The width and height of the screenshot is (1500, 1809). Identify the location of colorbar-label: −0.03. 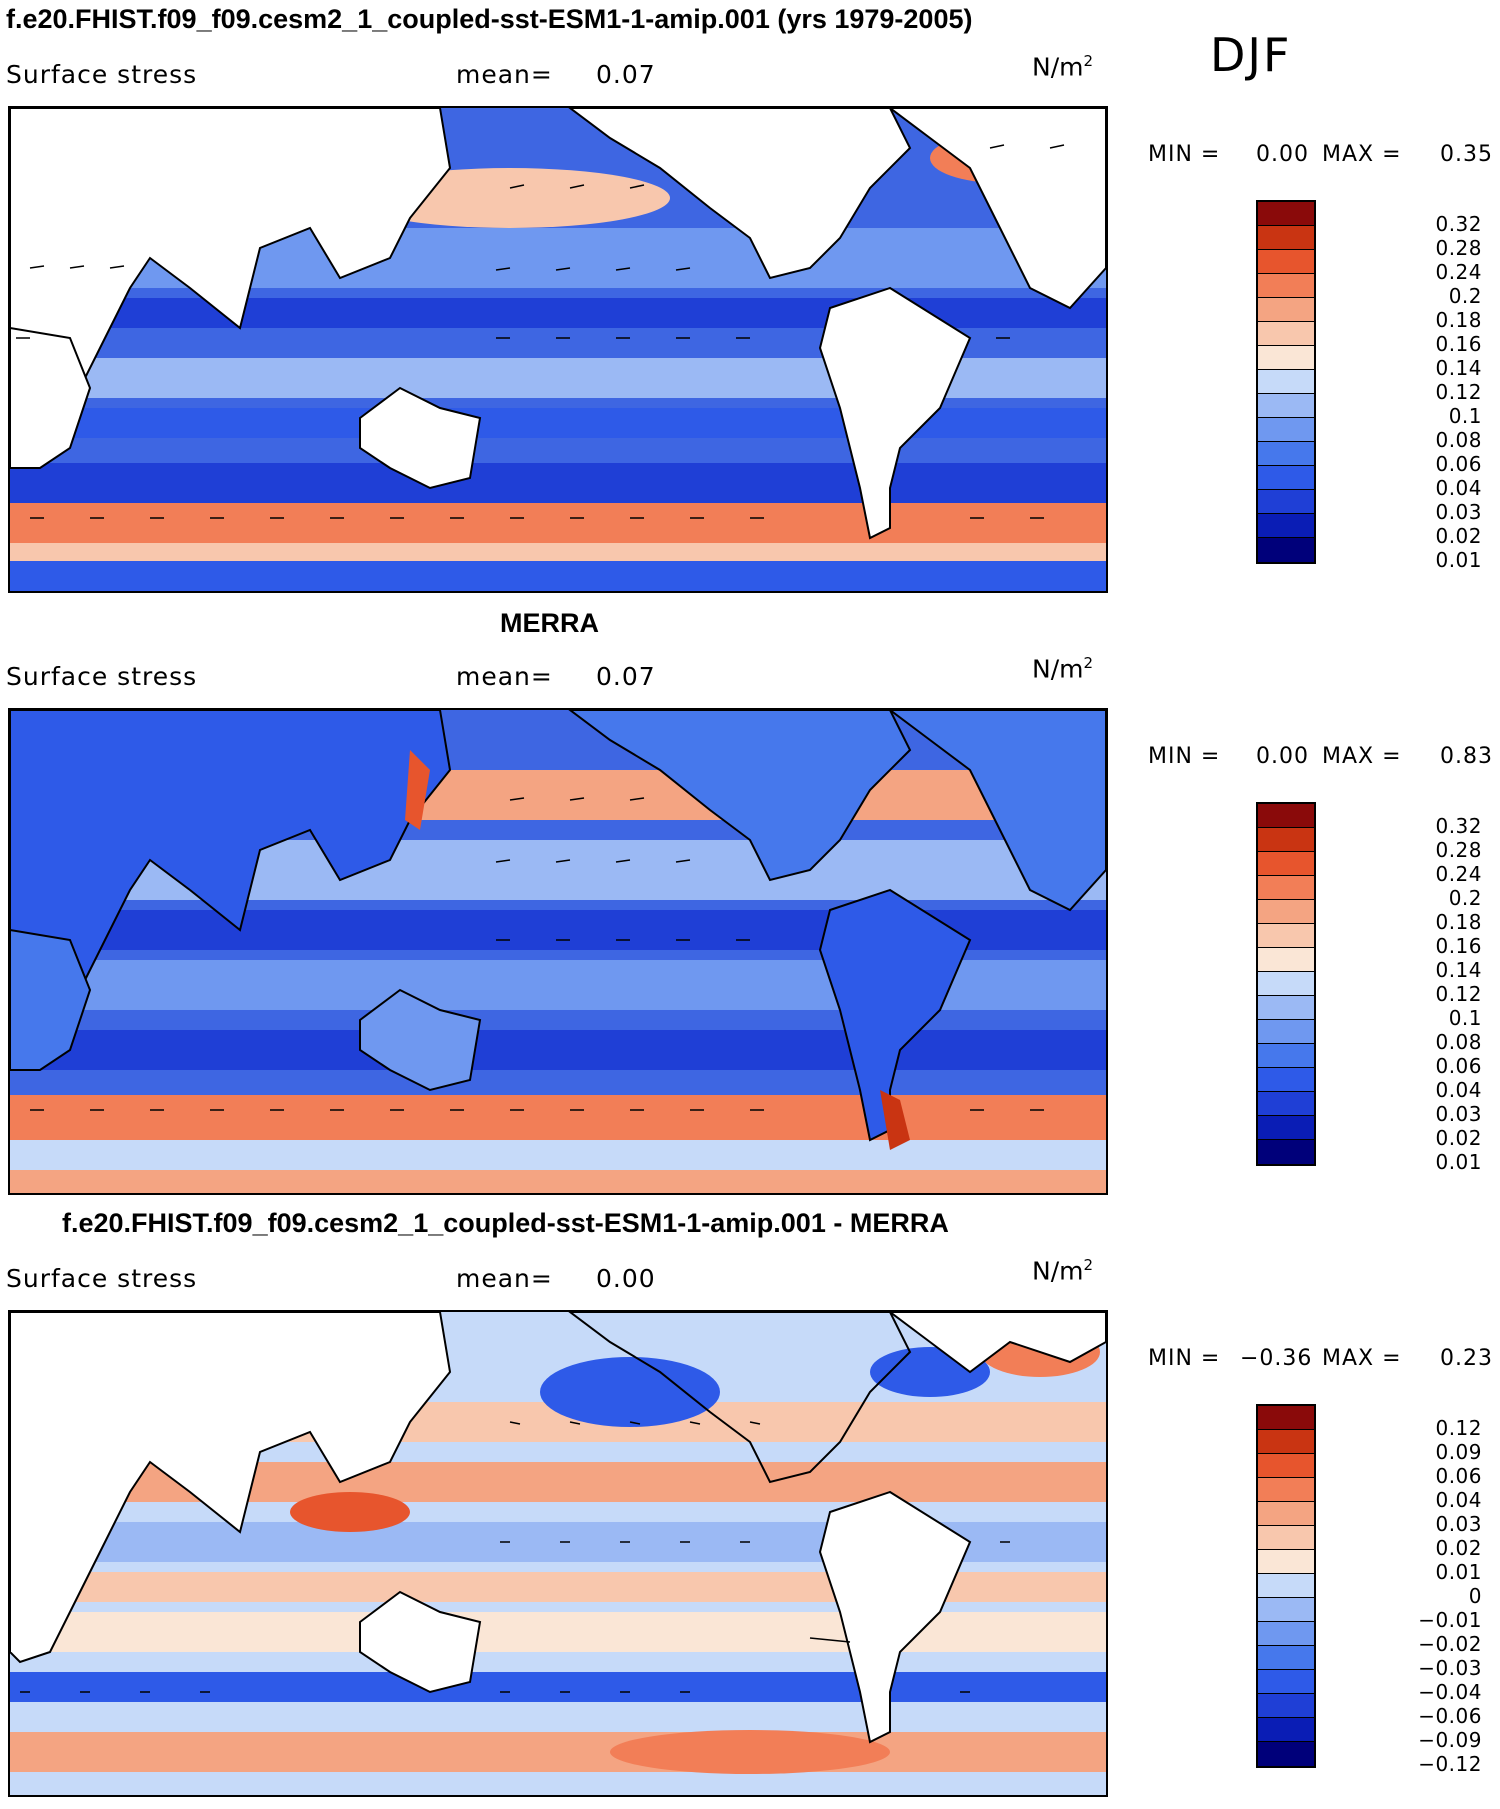
(1450, 1668).